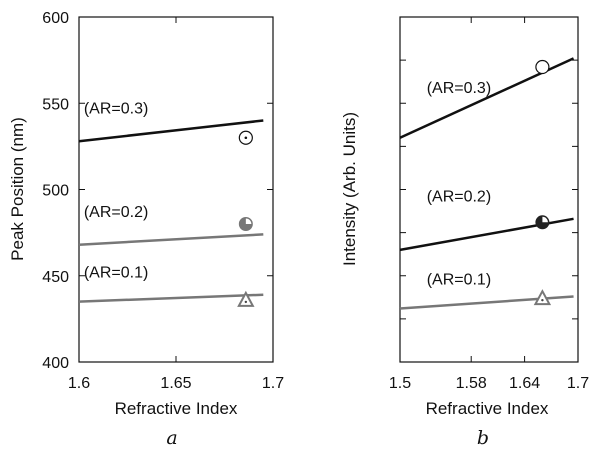  What do you see at coordinates (55, 18) in the screenshot?
I see `y-tick-label: 600` at bounding box center [55, 18].